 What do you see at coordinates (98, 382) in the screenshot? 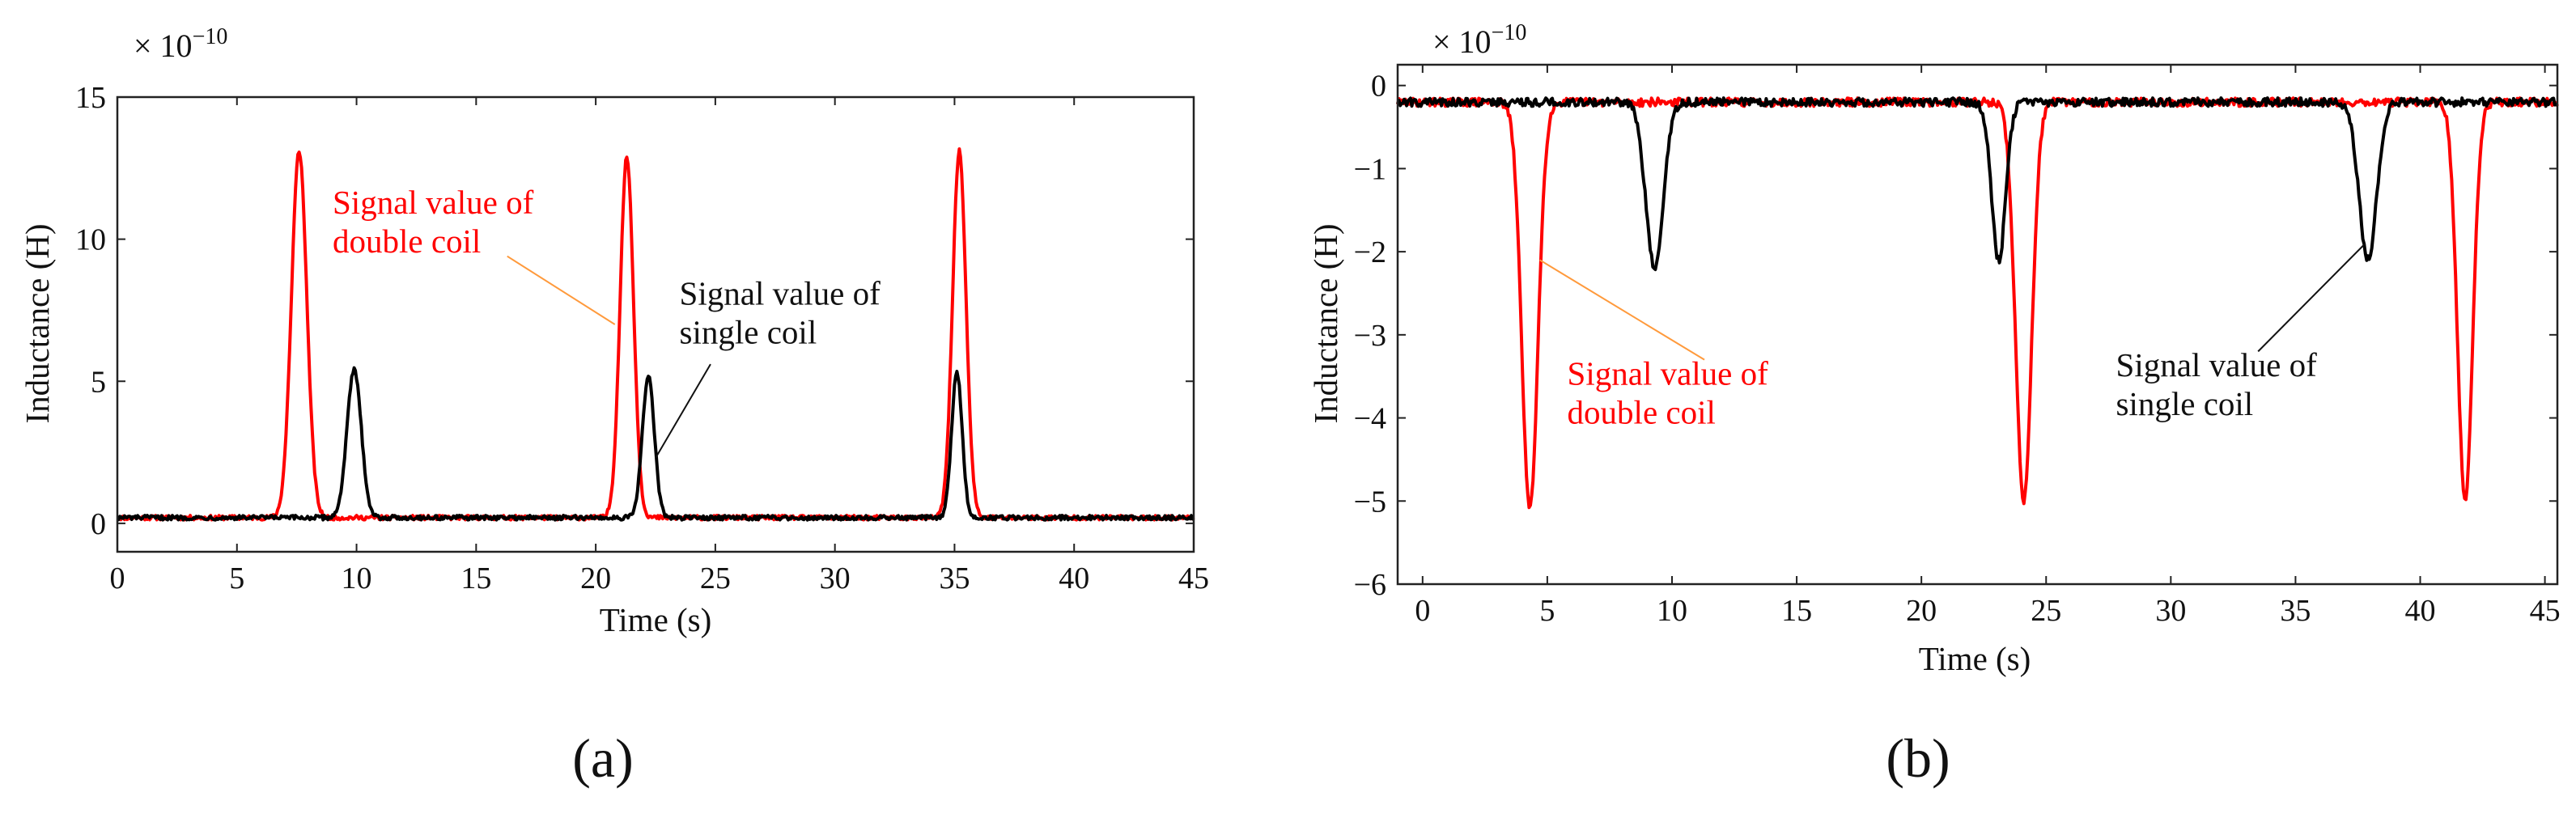
I see `panel-a-y-tick-label: 5` at bounding box center [98, 382].